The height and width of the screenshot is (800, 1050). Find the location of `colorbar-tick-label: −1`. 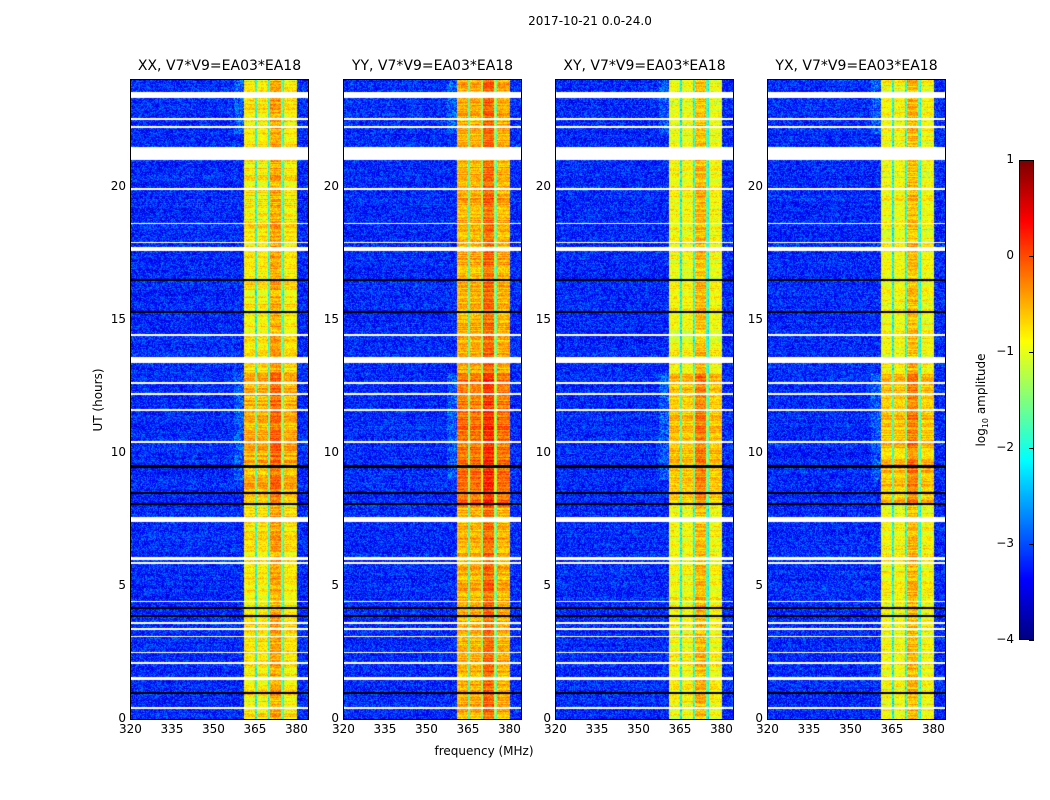

colorbar-tick-label: −1 is located at coordinates (1005, 351).